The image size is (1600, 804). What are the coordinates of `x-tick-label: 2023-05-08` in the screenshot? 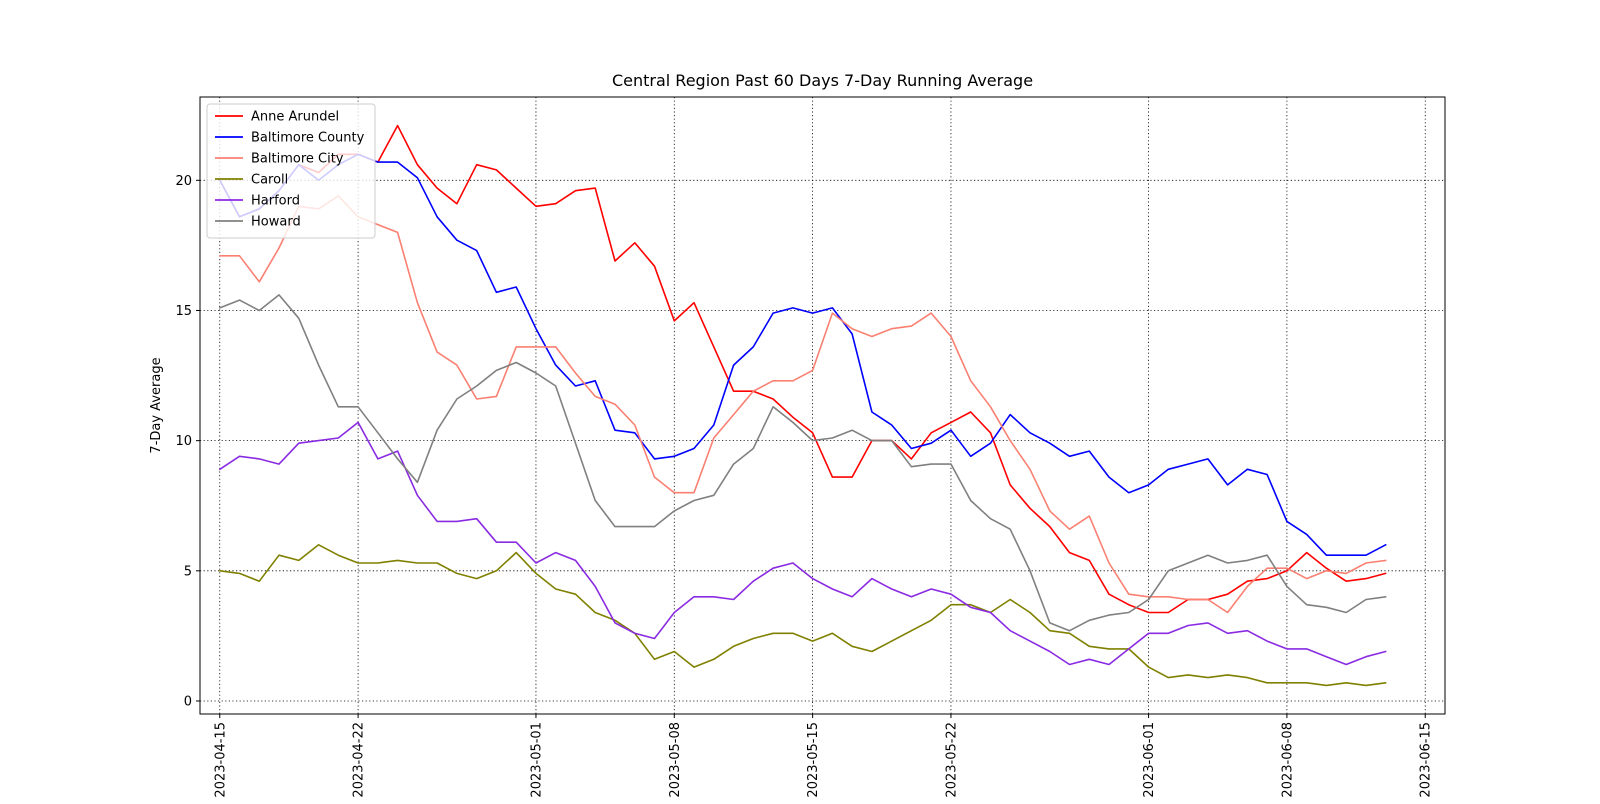 It's located at (675, 760).